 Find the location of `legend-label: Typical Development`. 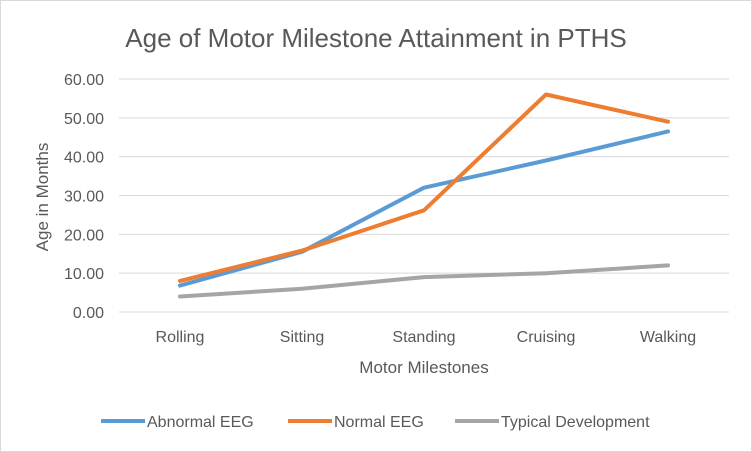

legend-label: Typical Development is located at coordinates (575, 422).